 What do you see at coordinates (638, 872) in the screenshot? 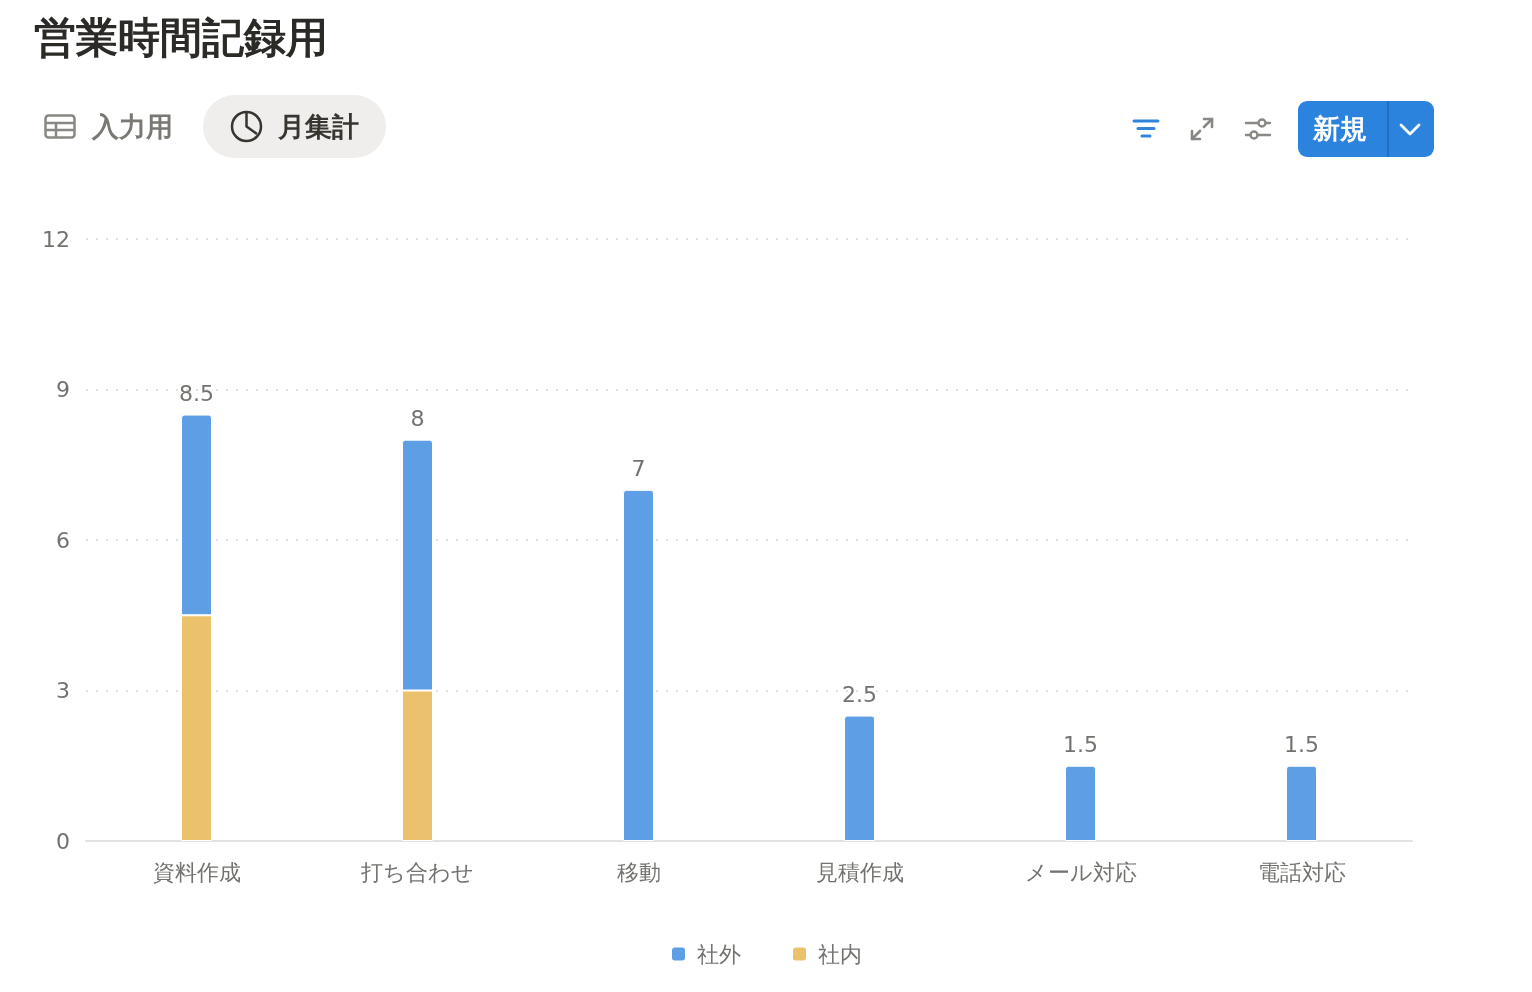
I see `x-tick-label: 移動` at bounding box center [638, 872].